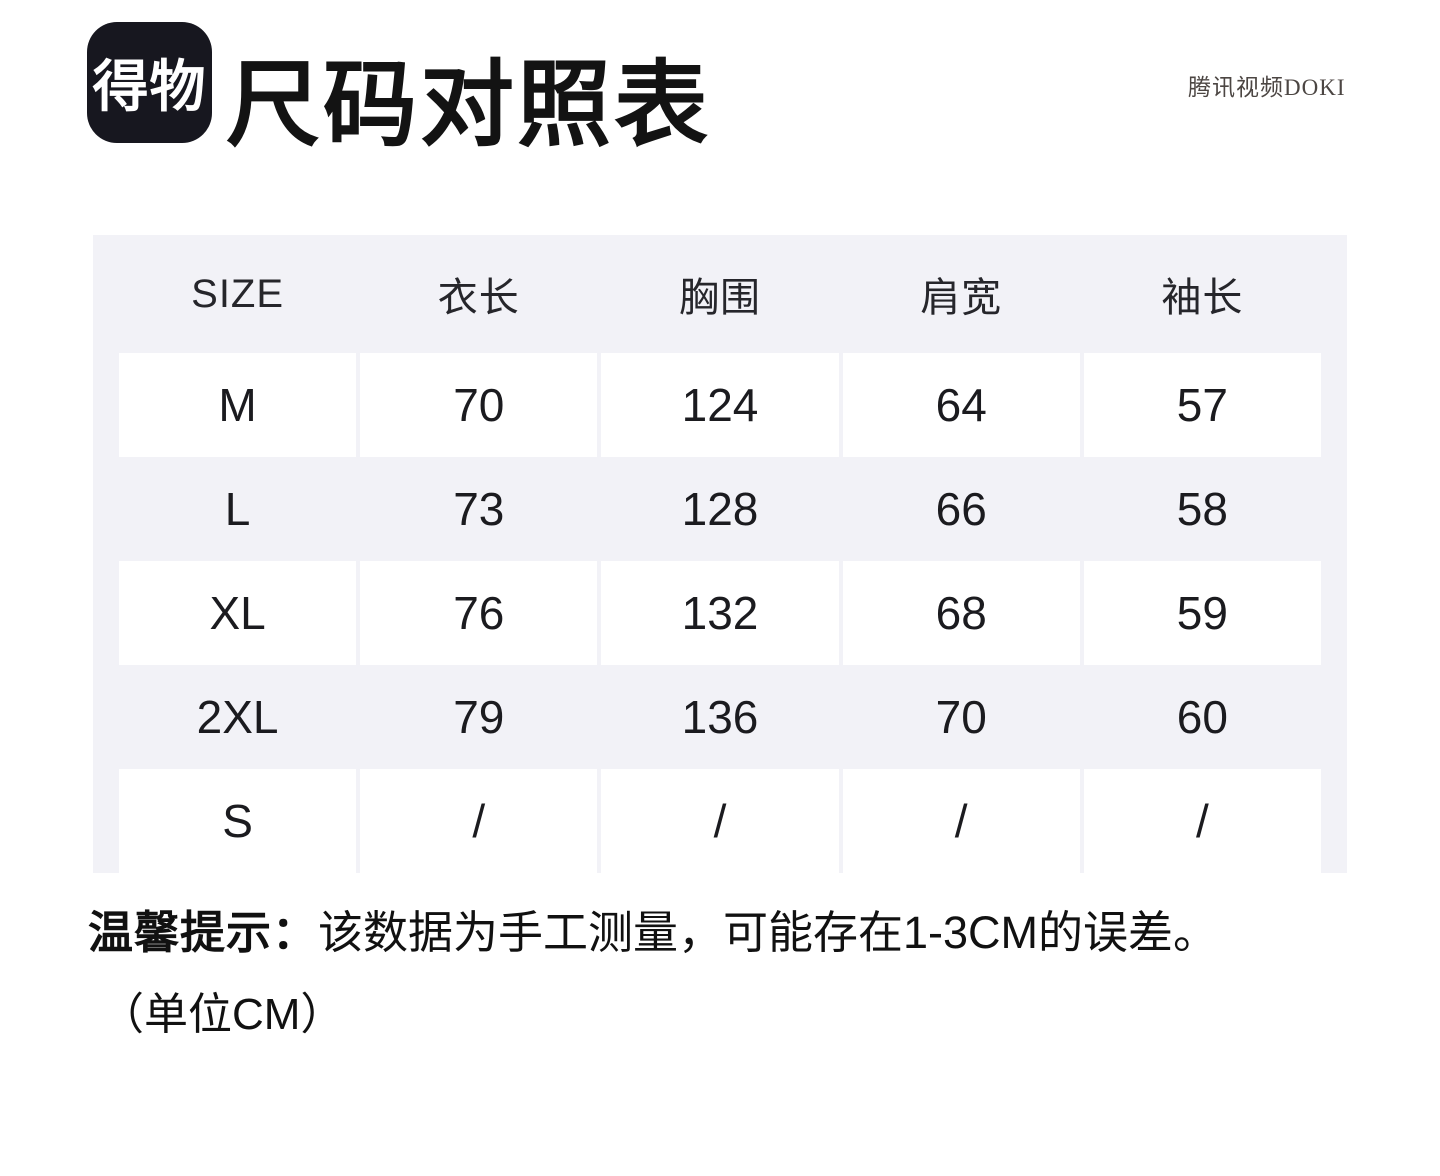 The image size is (1440, 1176). What do you see at coordinates (961, 509) in the screenshot?
I see `value-cell: 66` at bounding box center [961, 509].